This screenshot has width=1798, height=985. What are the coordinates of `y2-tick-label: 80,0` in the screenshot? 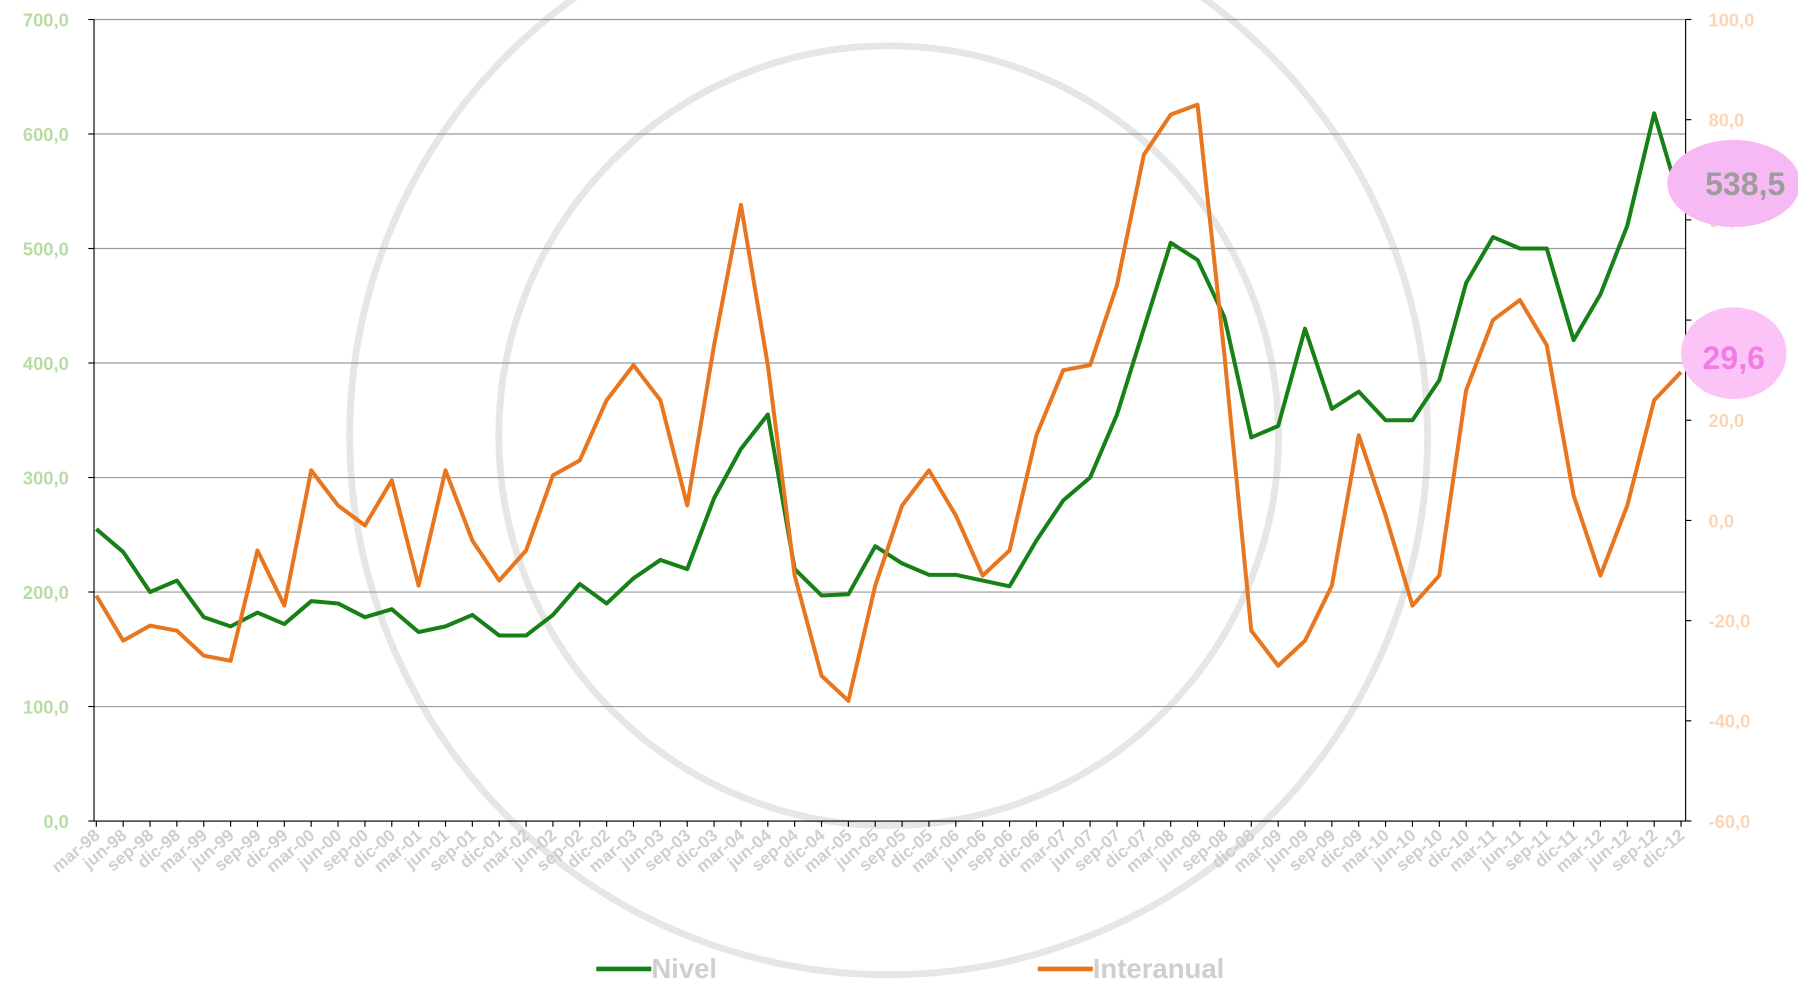 It's located at (1727, 120).